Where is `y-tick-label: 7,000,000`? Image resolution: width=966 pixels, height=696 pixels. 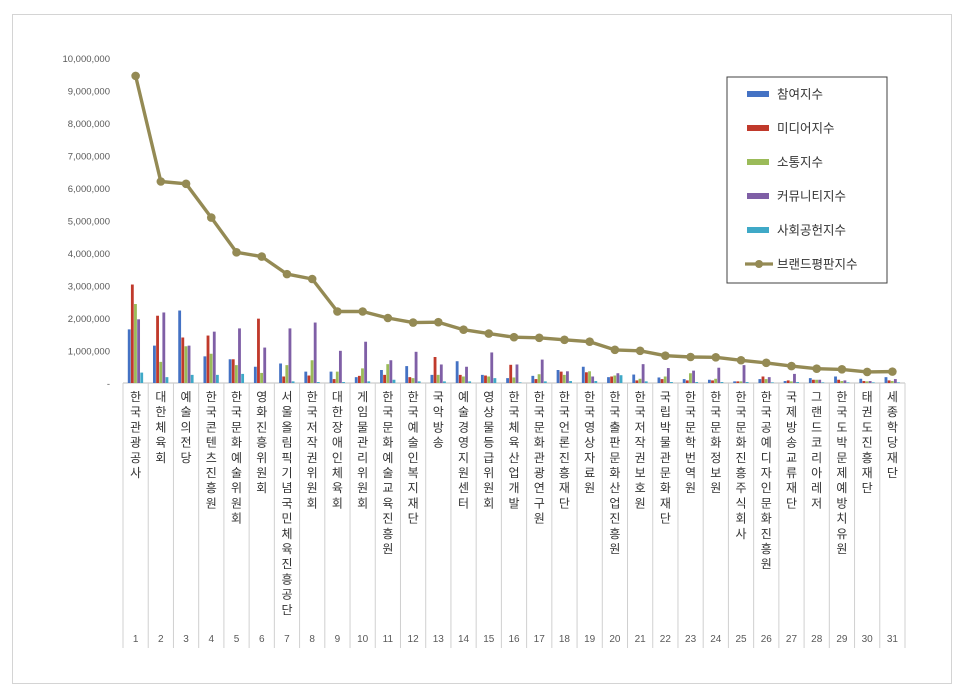 y-tick-label: 7,000,000 is located at coordinates (89, 157).